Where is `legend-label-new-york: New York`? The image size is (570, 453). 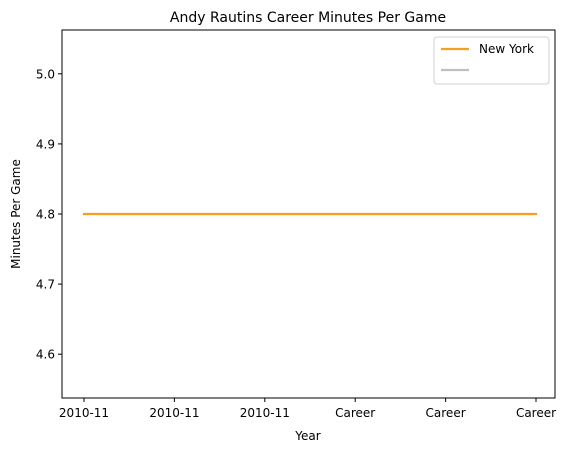 legend-label-new-york: New York is located at coordinates (506, 49).